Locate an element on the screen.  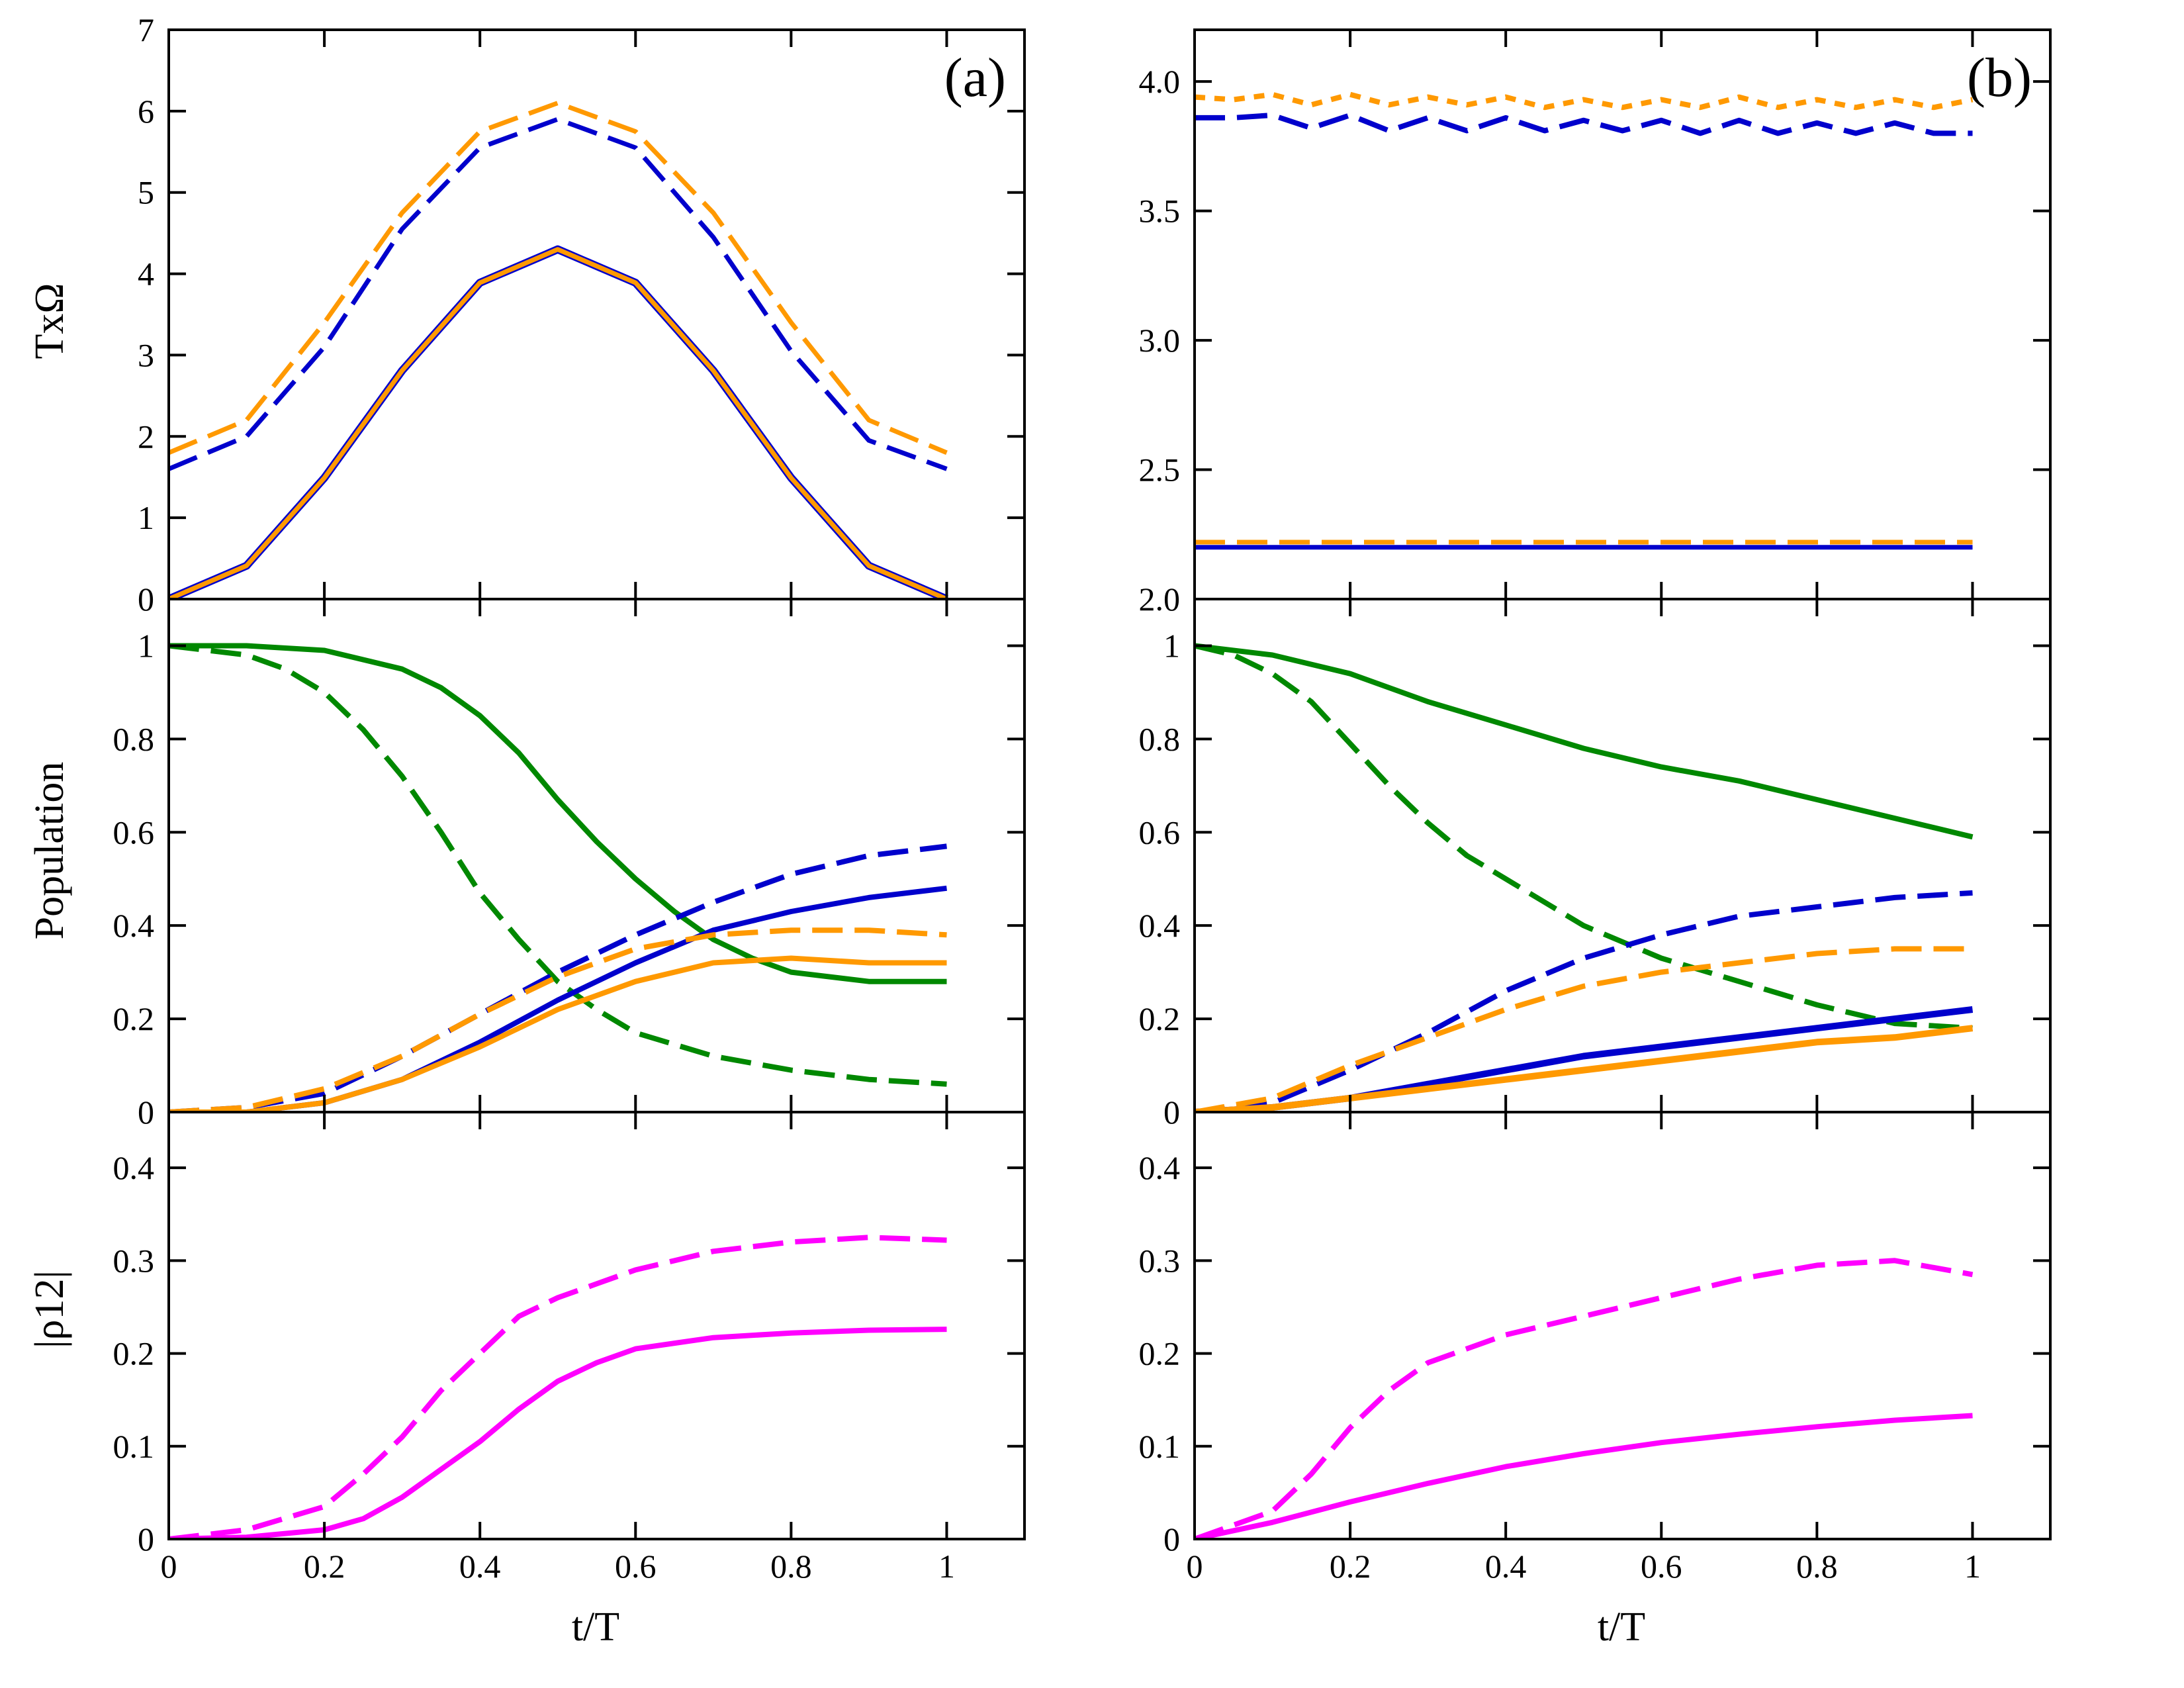
y-tick-label: 6 is located at coordinates (146, 111).